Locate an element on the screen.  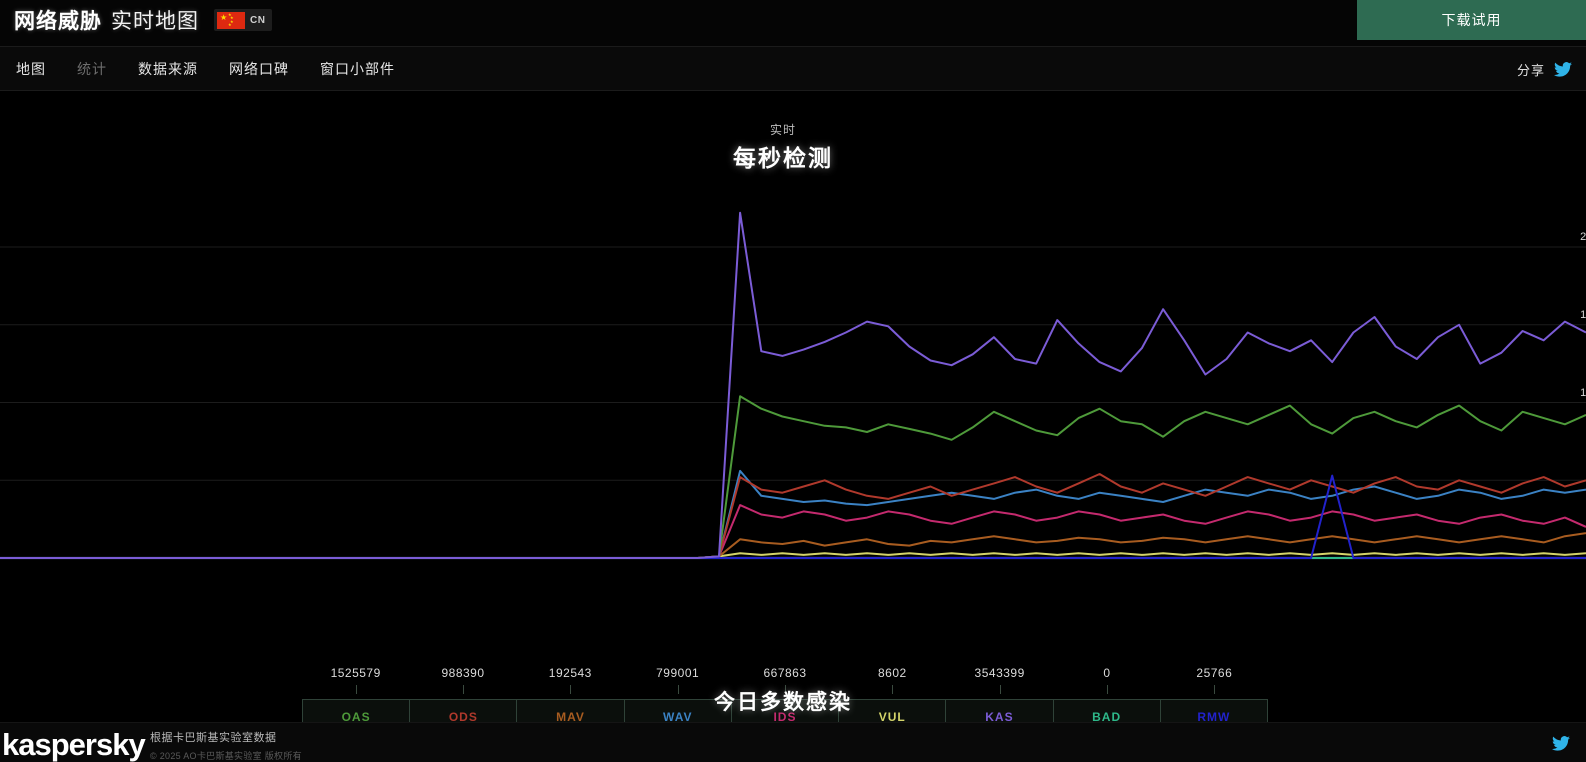
legend-value-rmw: 25766 is located at coordinates (1214, 673).